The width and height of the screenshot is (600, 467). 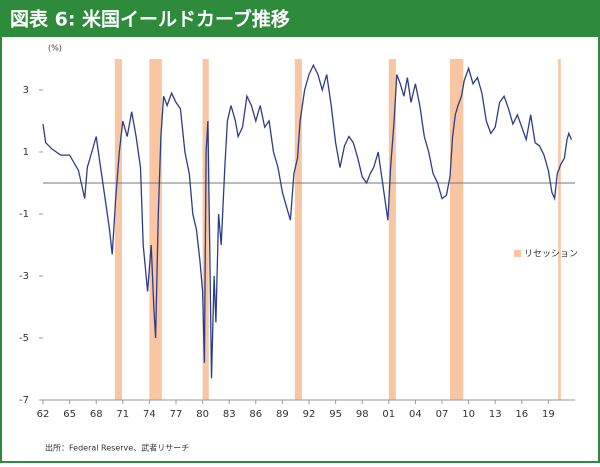 What do you see at coordinates (117, 448) in the screenshot?
I see `source: 出所：Federal Reserve、武者リサーチ` at bounding box center [117, 448].